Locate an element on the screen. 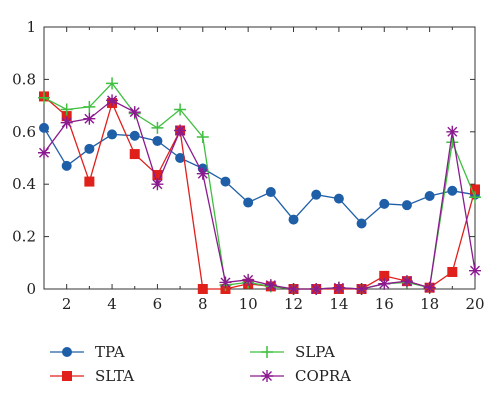  x-tick-label: 20 is located at coordinates (474, 304).